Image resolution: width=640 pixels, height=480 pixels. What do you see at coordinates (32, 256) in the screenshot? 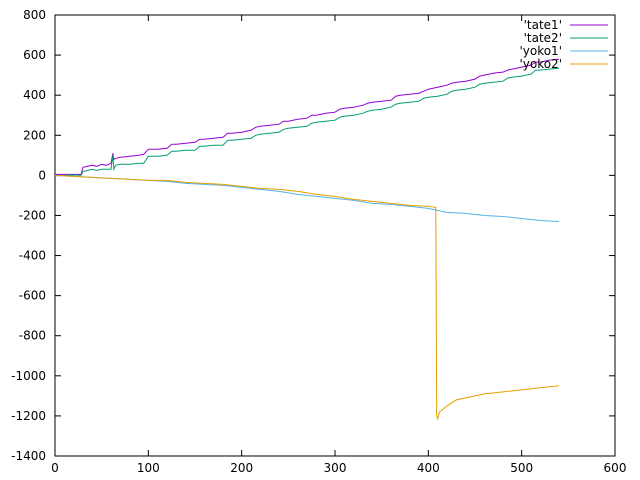
I see `y-tick-label: -400` at bounding box center [32, 256].